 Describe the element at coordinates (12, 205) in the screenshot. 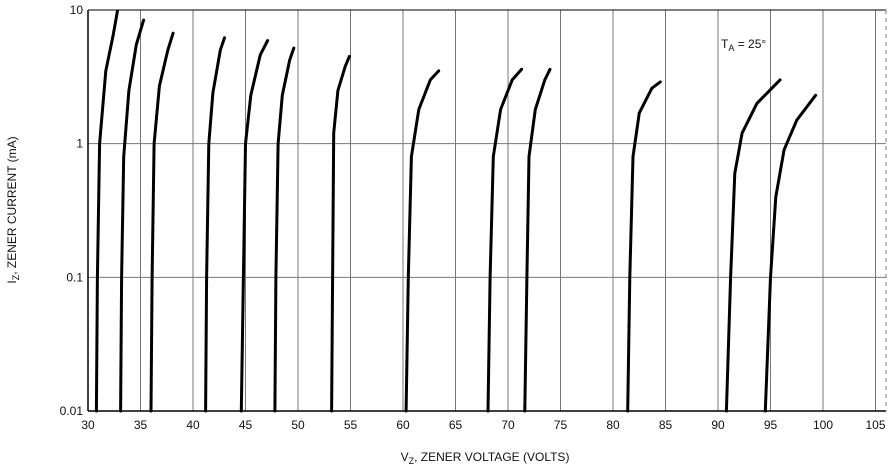

I see `y-axis-title-rest: , ZENER CURRENT (mA)` at that location.